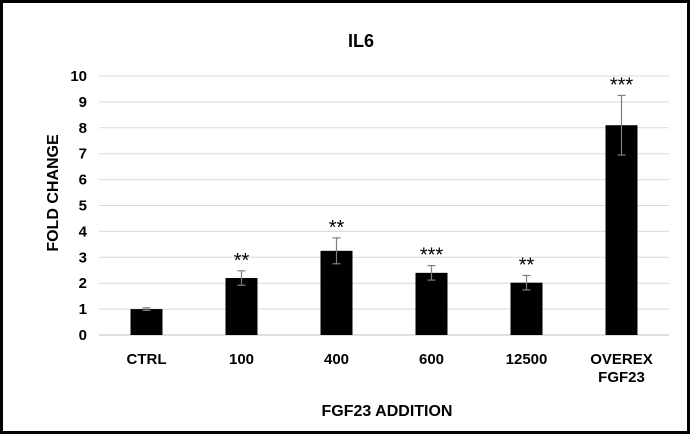 The image size is (690, 436). Describe the element at coordinates (241, 359) in the screenshot. I see `x-tick-label: 100` at that location.